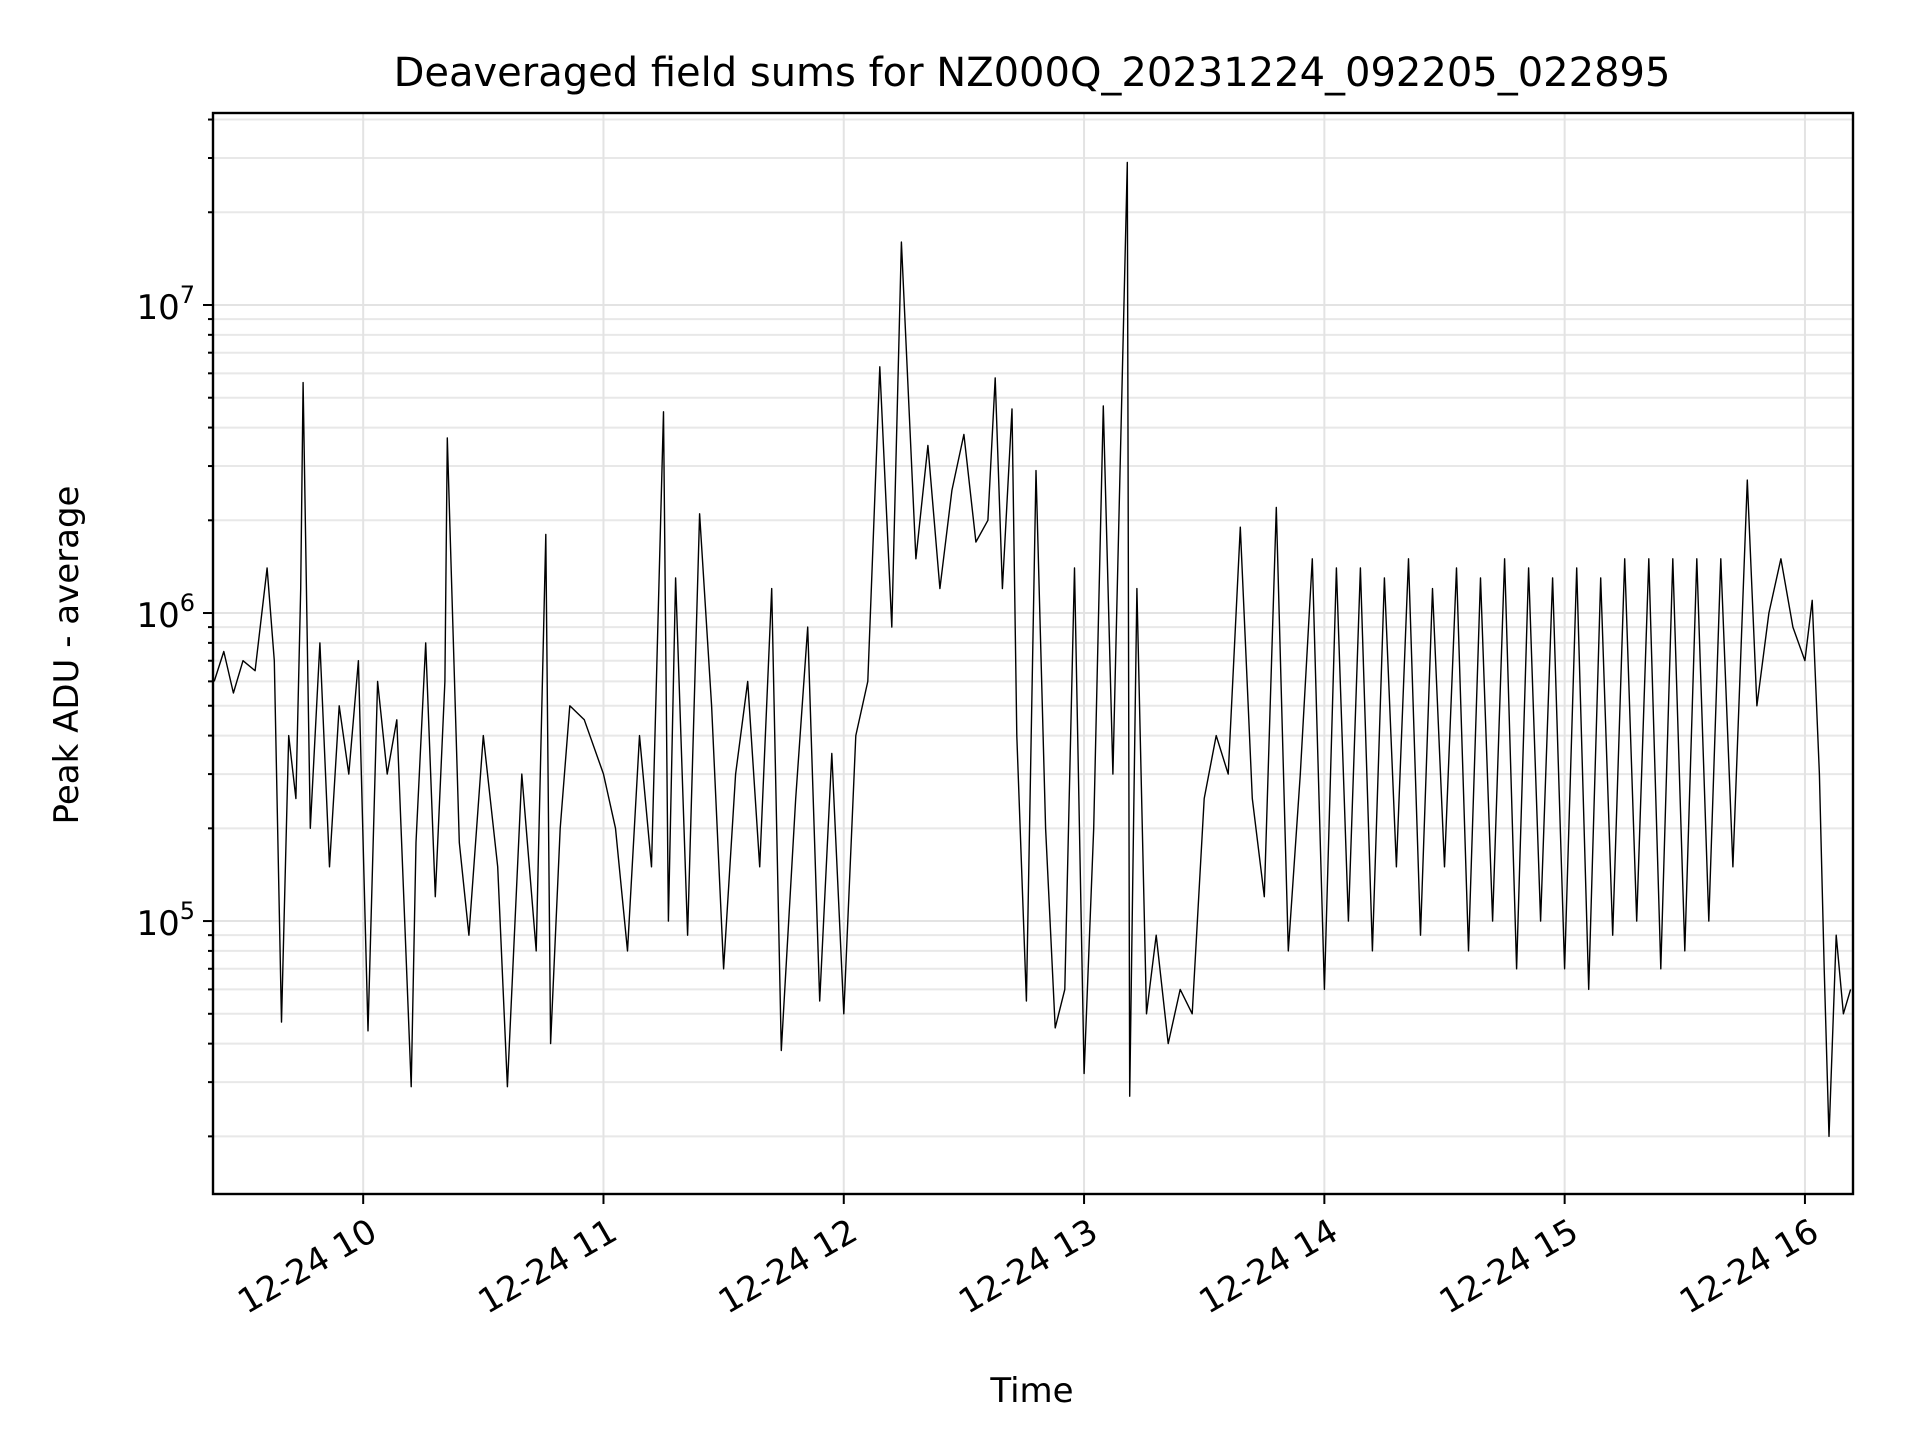  I want to click on x-tick-label: 12-24 16, so click(1749, 1266).